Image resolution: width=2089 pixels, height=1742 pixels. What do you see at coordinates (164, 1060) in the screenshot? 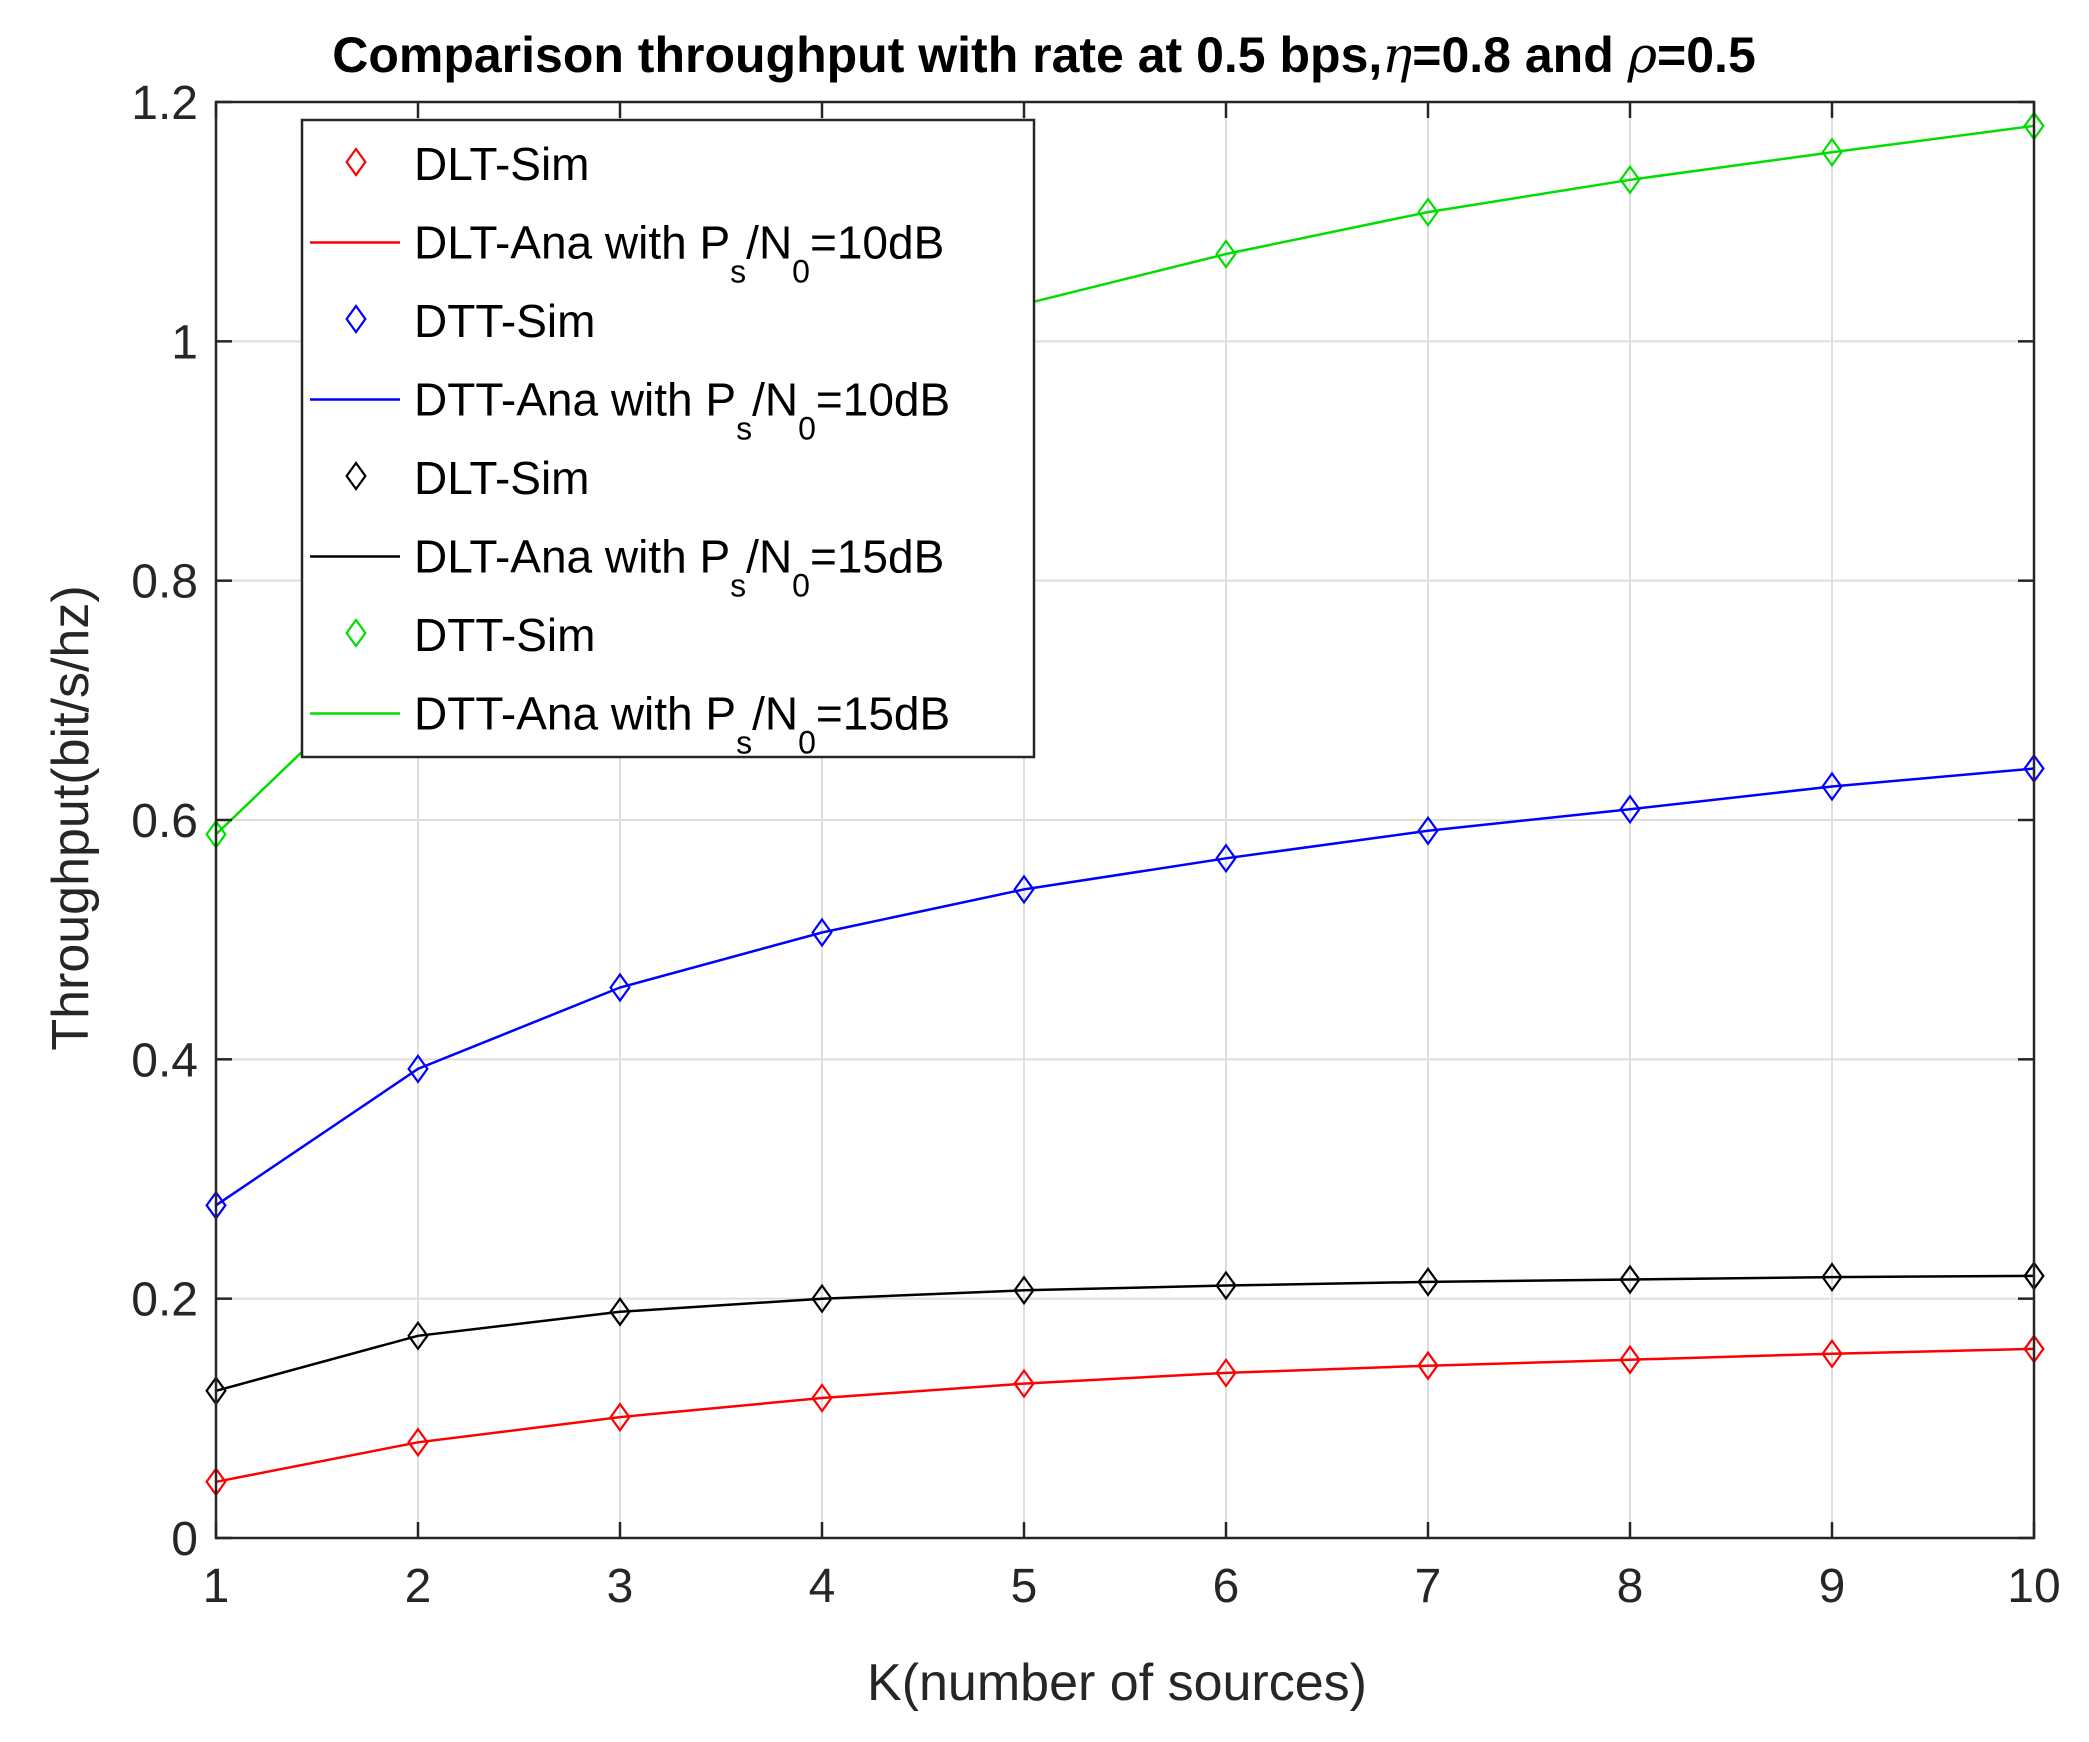
I see `y-tick-label: 0.4` at bounding box center [164, 1060].